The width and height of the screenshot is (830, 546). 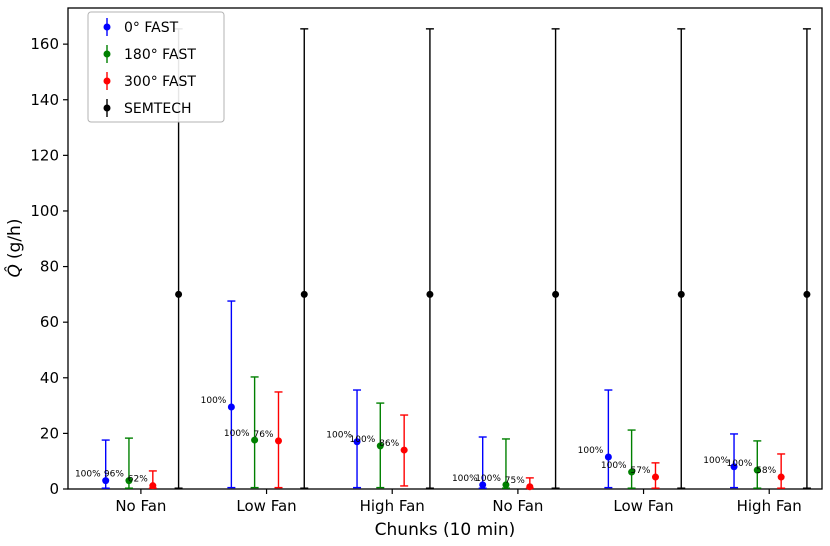 What do you see at coordinates (263, 435) in the screenshot?
I see `point-percent-label: 76%` at bounding box center [263, 435].